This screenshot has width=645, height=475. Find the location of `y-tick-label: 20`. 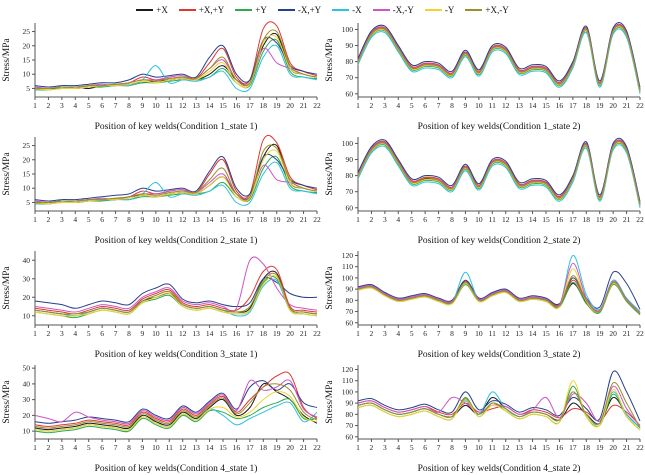

y-tick-label: 20 is located at coordinates (27, 415).